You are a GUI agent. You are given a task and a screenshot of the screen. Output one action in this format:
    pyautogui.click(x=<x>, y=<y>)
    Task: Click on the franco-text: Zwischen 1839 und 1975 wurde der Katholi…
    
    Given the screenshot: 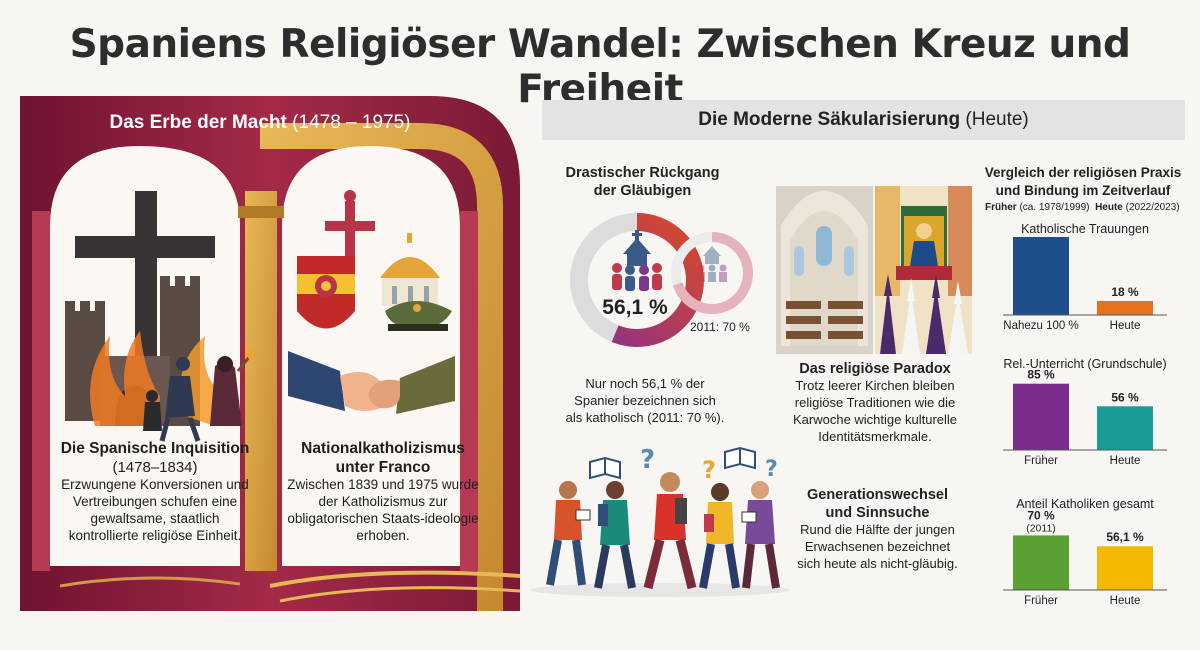 What is the action you would take?
    pyautogui.click(x=383, y=510)
    